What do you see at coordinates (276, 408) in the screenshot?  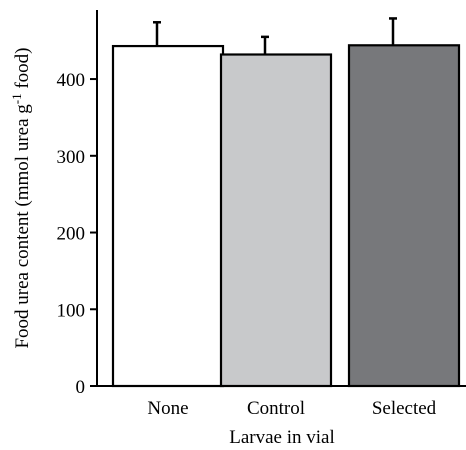 I see `x-tick-label: Control` at bounding box center [276, 408].